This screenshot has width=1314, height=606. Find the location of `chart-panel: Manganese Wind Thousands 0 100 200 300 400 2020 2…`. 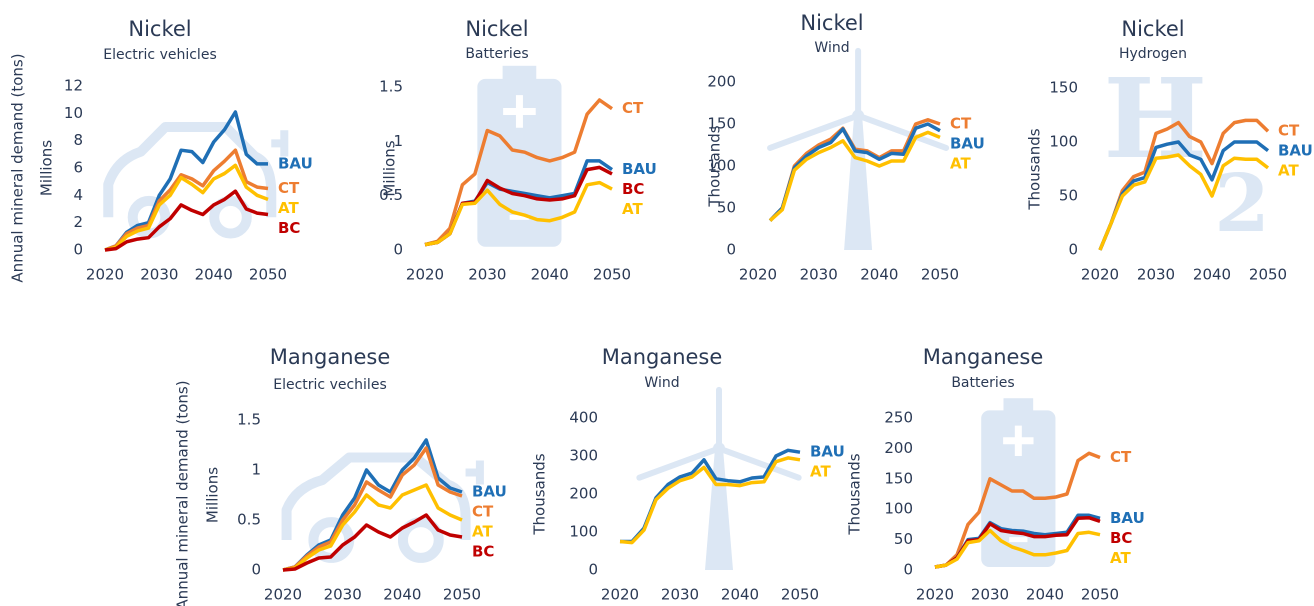

chart-panel: Manganese Wind Thousands 0 100 200 300 400 2020 2… is located at coordinates (688, 474).